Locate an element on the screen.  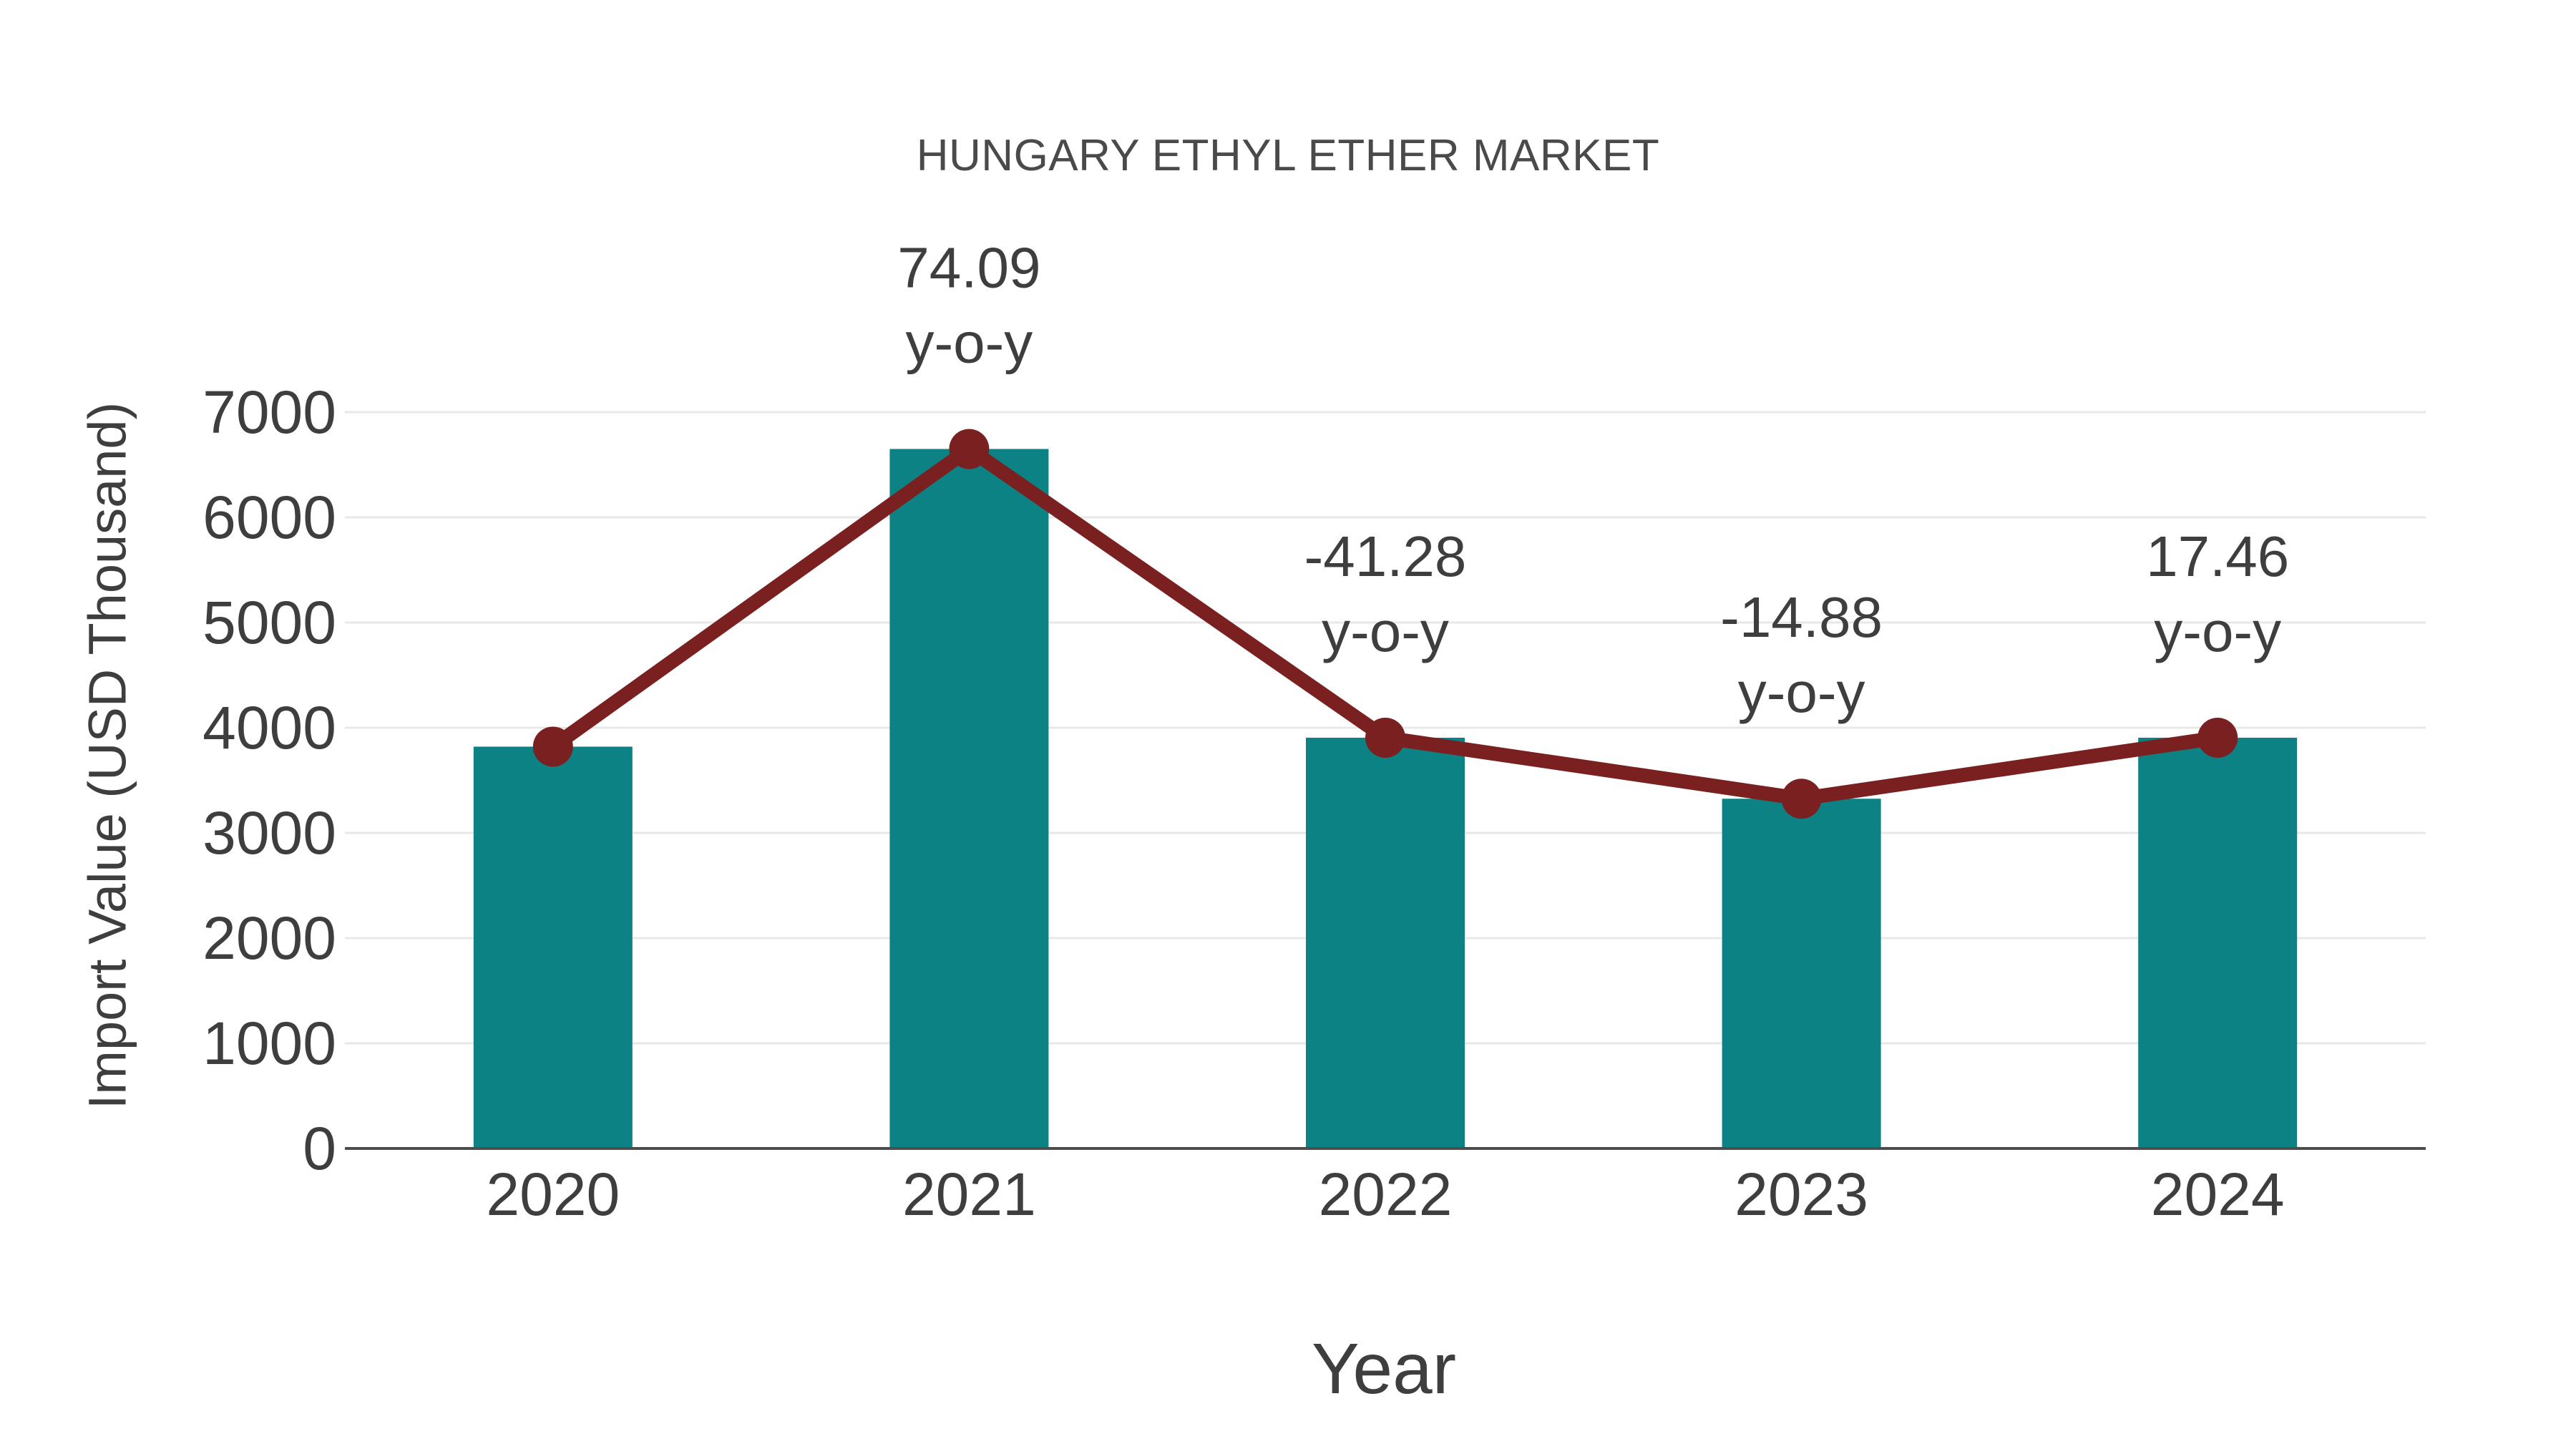
bar-2021 is located at coordinates (969, 798).